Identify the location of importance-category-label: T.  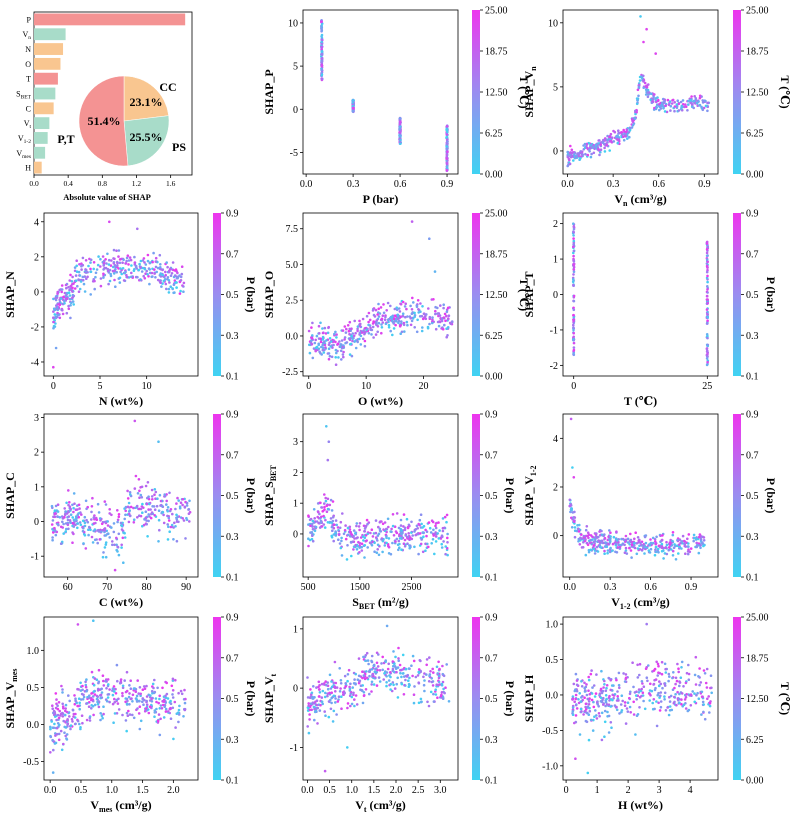
(28, 79).